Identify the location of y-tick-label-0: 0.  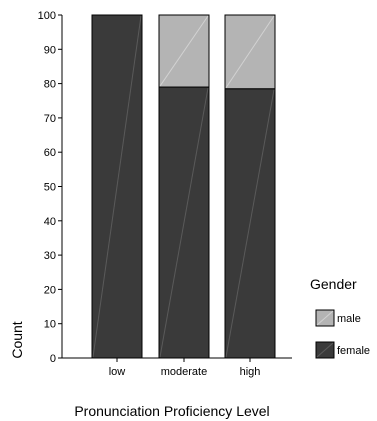
(53, 359).